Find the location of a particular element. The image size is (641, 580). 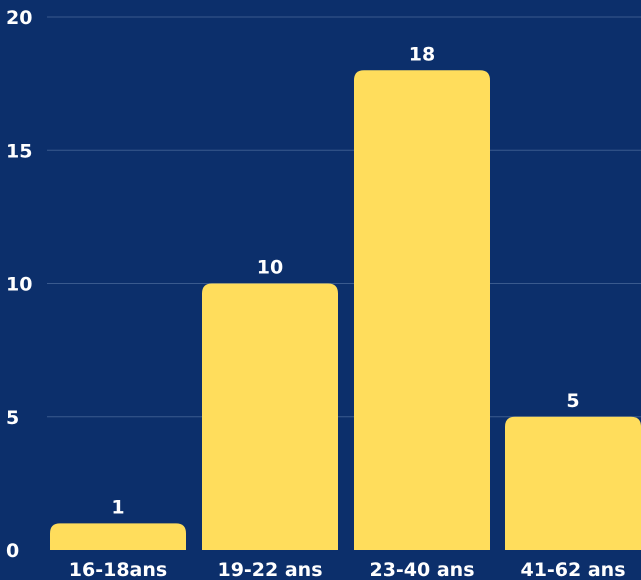

y-tick-label: 15 is located at coordinates (19, 151).